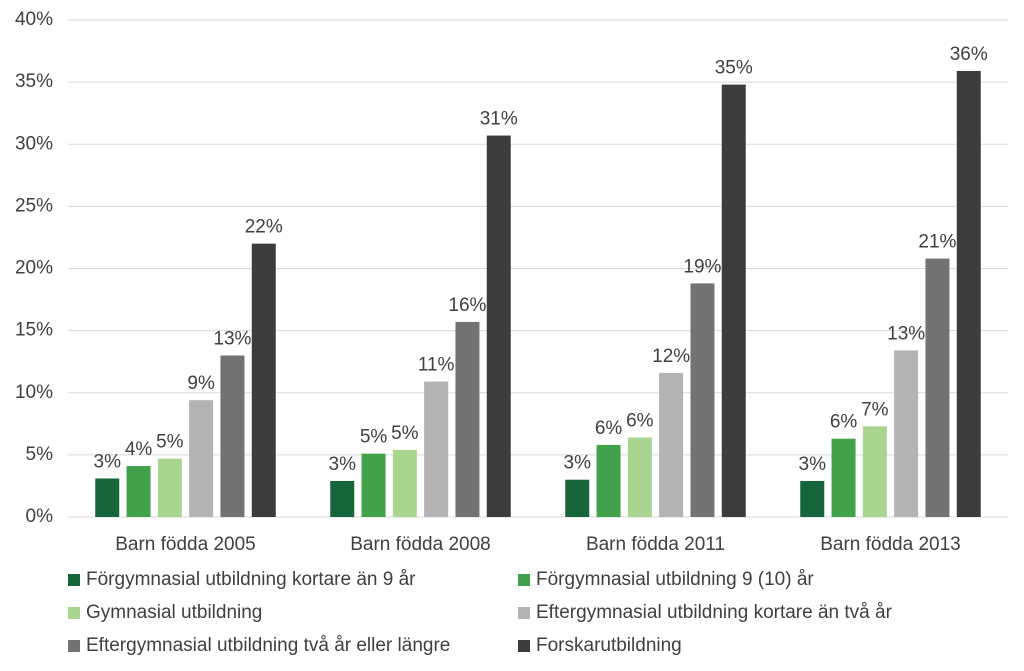  What do you see at coordinates (34, 81) in the screenshot?
I see `y-tick-label: 35%` at bounding box center [34, 81].